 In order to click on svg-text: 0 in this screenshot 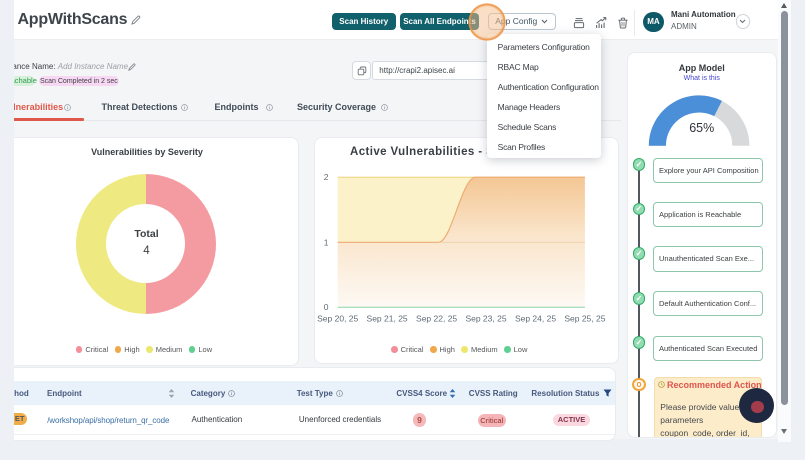, I will do `click(325, 307)`.